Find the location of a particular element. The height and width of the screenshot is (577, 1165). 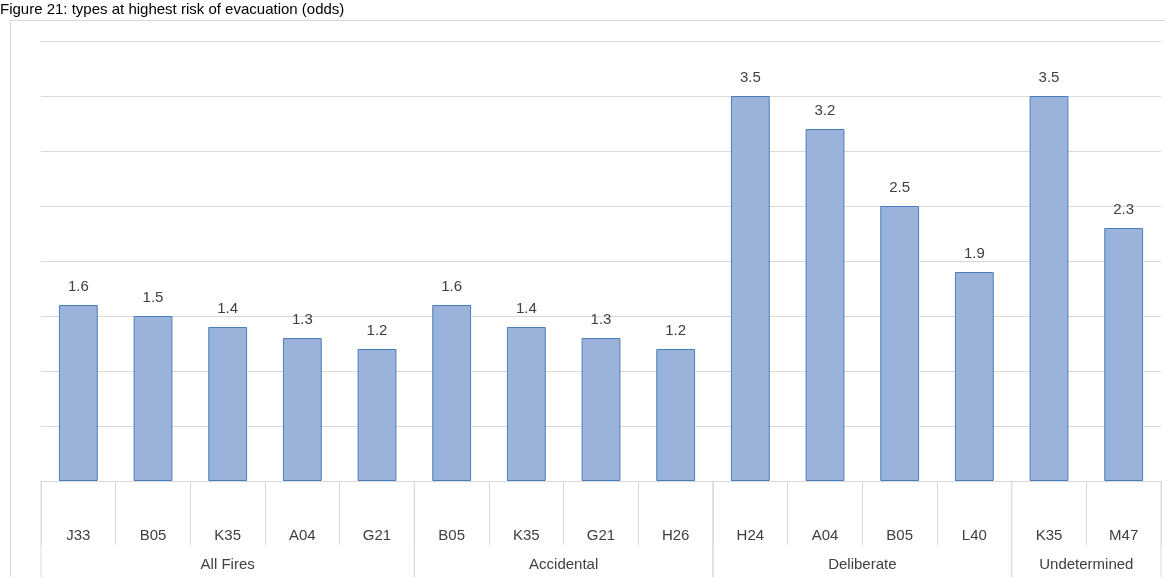

chart-title: Figure 21: types at highest risk of evacuation (odds) is located at coordinates (172, 8).